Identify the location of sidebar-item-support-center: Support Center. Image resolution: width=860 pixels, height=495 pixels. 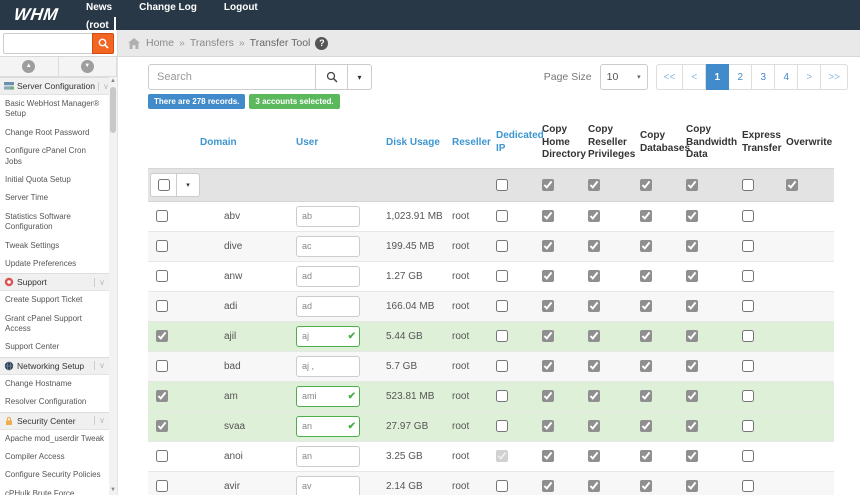
(32, 347).